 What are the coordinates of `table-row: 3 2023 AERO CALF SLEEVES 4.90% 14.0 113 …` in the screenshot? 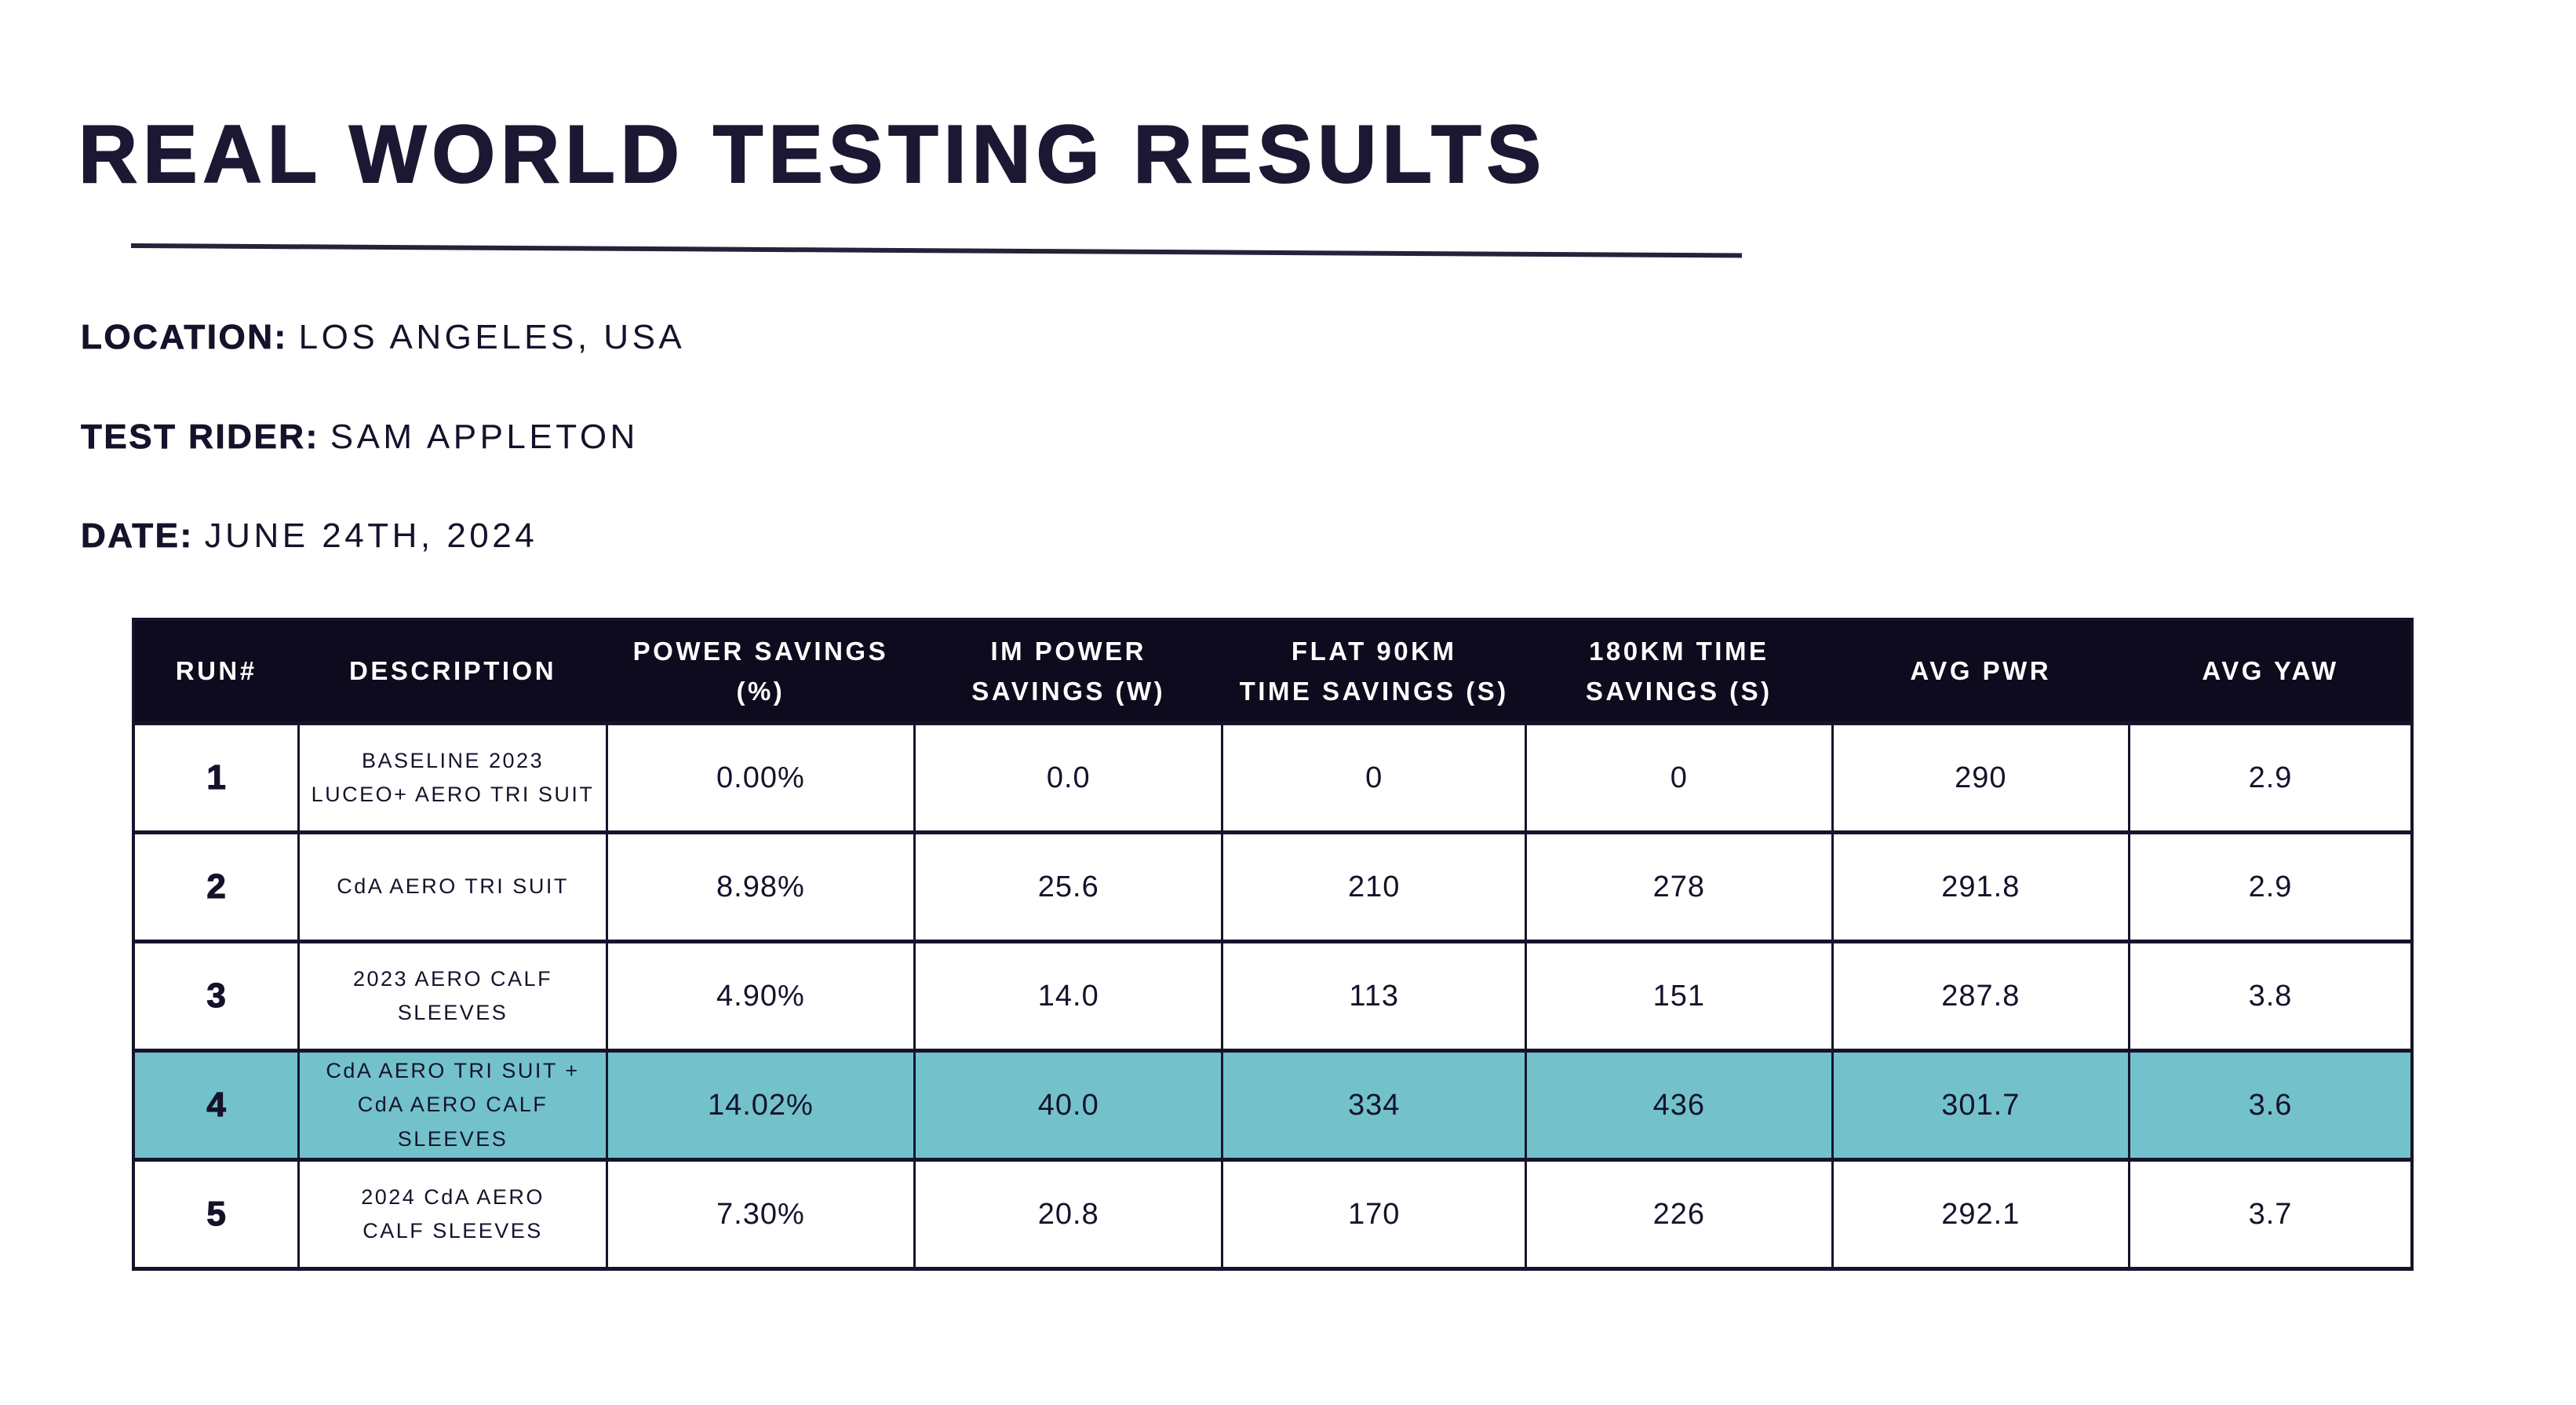 It's located at (1273, 996).